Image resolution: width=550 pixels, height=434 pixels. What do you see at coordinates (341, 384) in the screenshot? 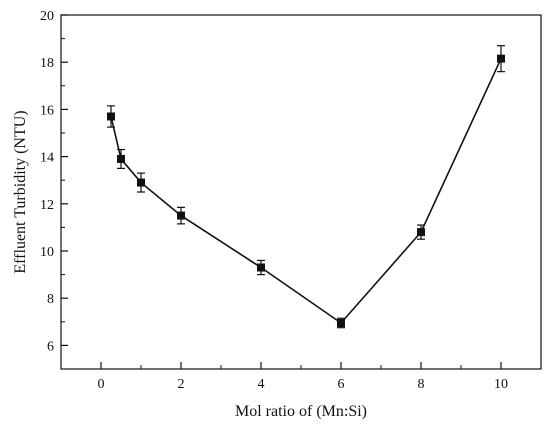
I see `x-tick-label-6: 6` at bounding box center [341, 384].